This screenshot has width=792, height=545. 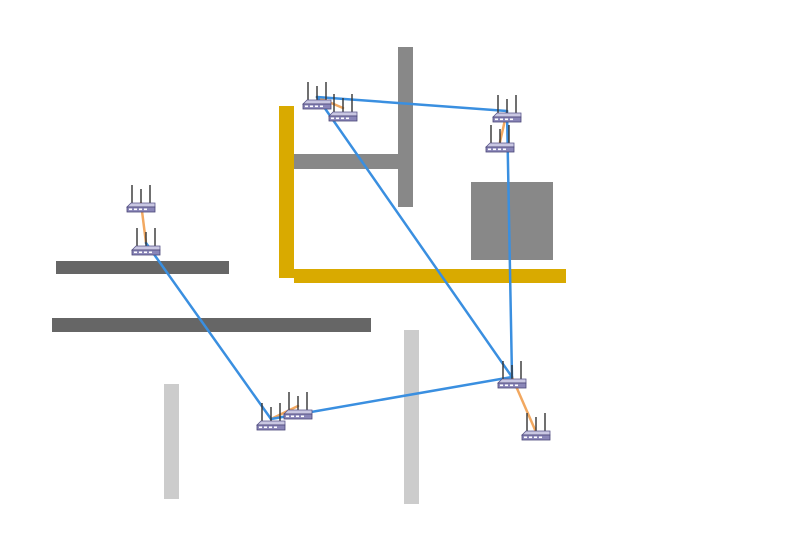 What do you see at coordinates (286, 192) in the screenshot?
I see `wall-gold-vertical` at bounding box center [286, 192].